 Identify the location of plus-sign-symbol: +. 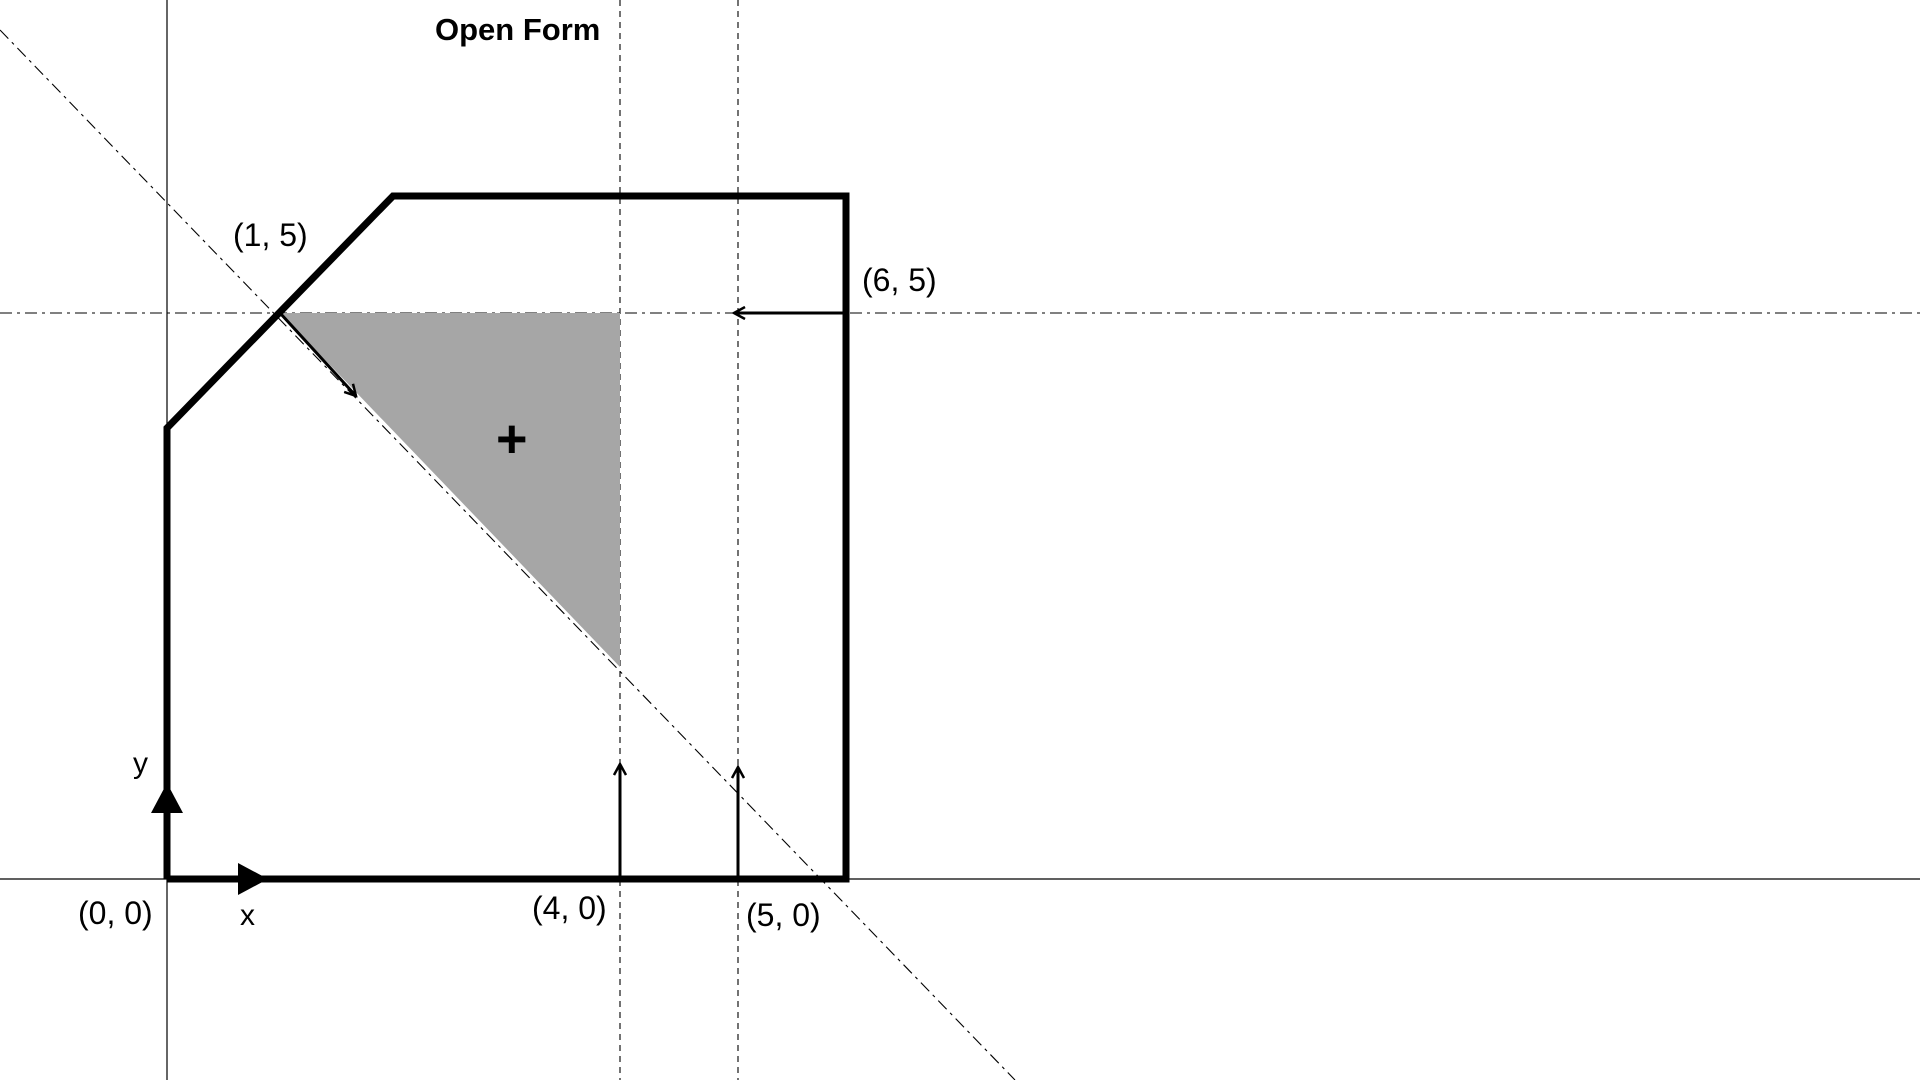
(512, 439).